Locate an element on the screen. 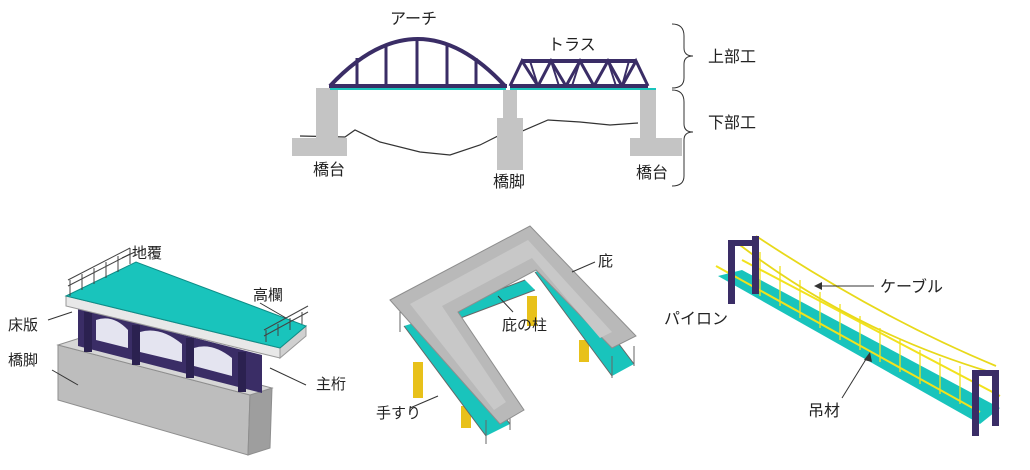 The height and width of the screenshot is (470, 1030). label-arch: アーチ is located at coordinates (413, 18).